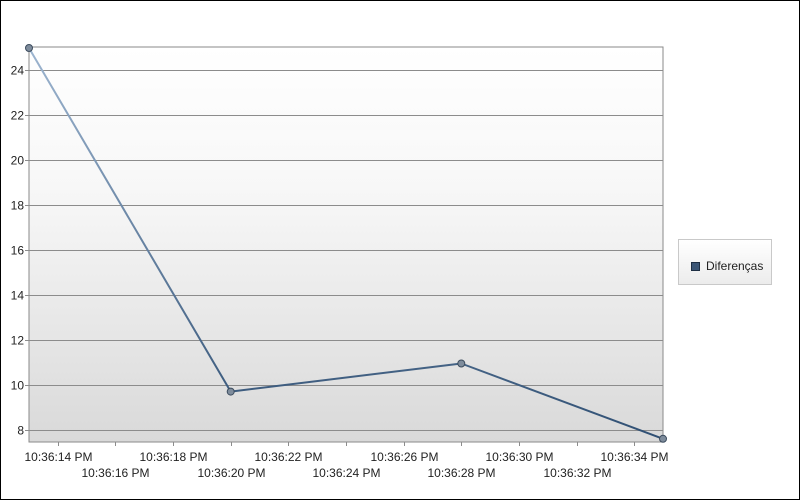 This screenshot has width=800, height=500. Describe the element at coordinates (519, 457) in the screenshot. I see `x-tick-label: 10:36:30 PM` at that location.